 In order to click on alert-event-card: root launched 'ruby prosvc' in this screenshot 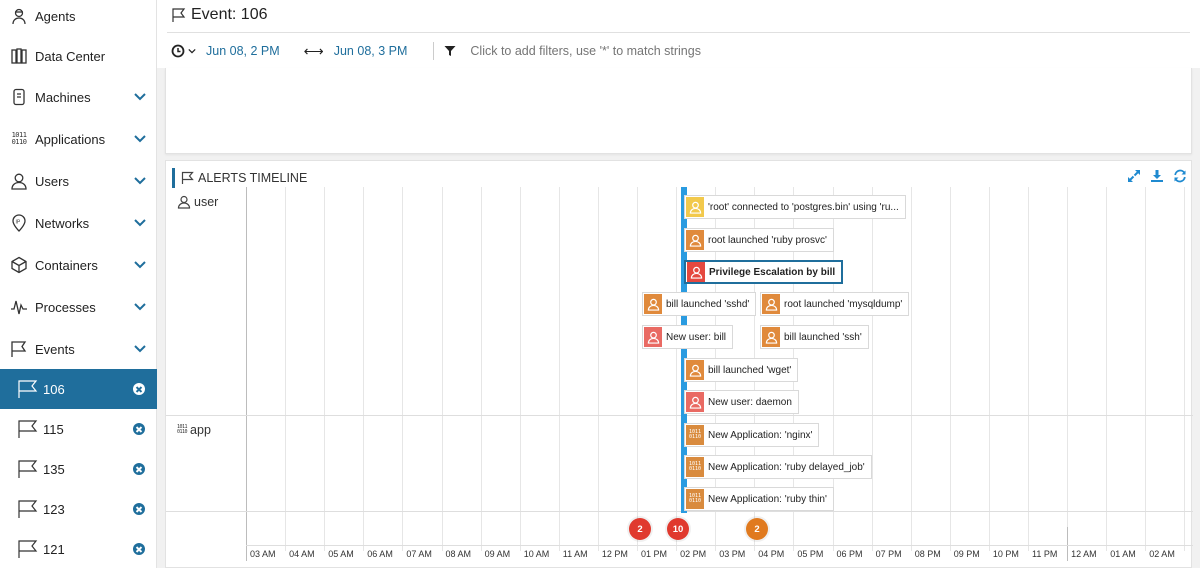, I will do `click(759, 240)`.